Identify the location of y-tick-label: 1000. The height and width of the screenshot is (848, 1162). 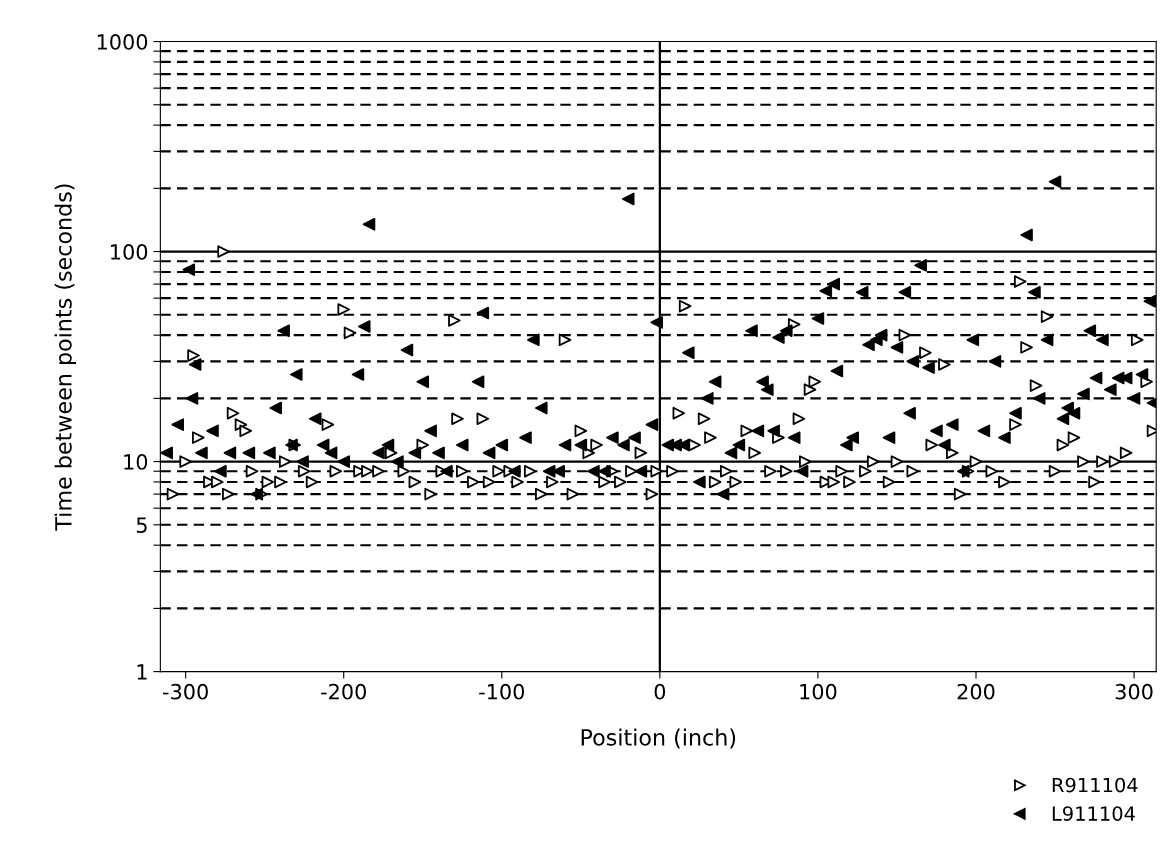
(122, 42).